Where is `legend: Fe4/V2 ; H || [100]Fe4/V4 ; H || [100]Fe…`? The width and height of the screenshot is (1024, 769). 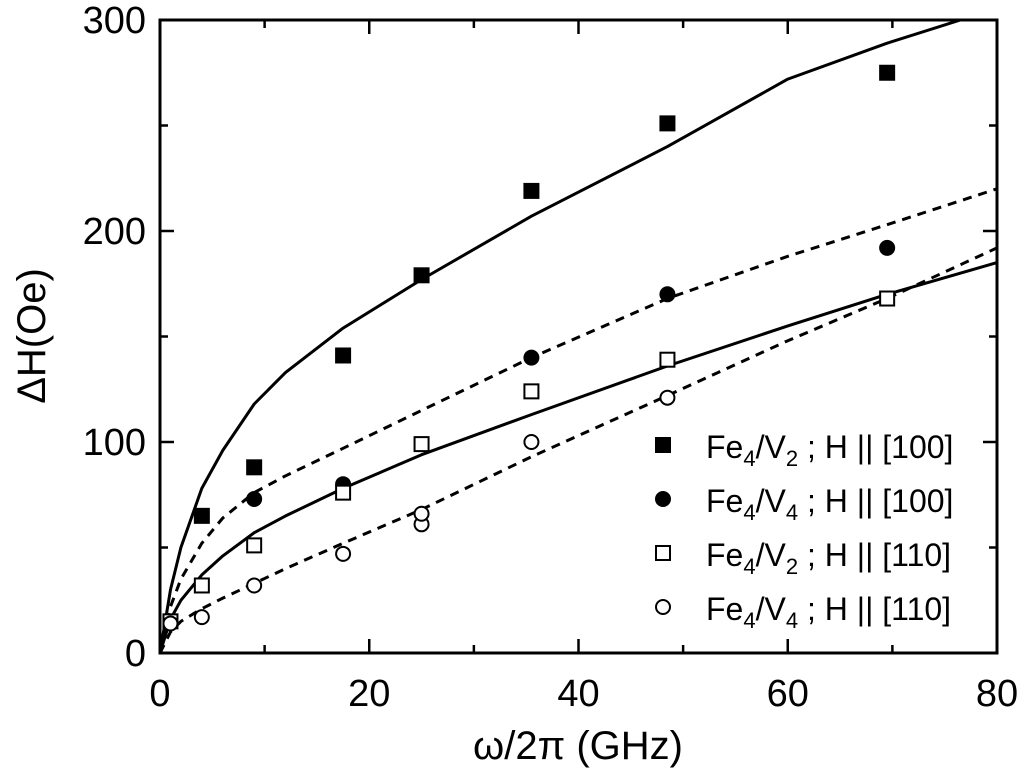
legend: Fe4/V2 ; H || [100]Fe4/V4 ; H || [100]Fe… is located at coordinates (804, 531).